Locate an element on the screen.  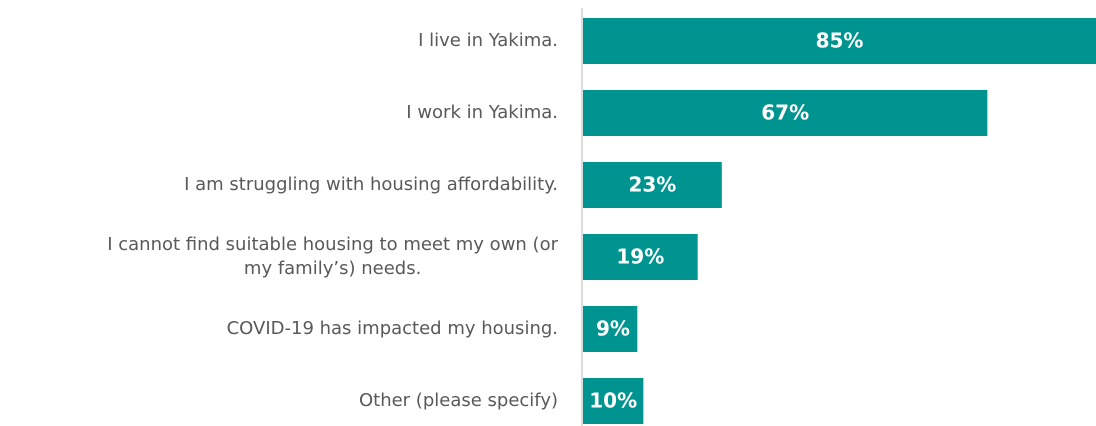
category-label: I live in Yakima. is located at coordinates (488, 40).